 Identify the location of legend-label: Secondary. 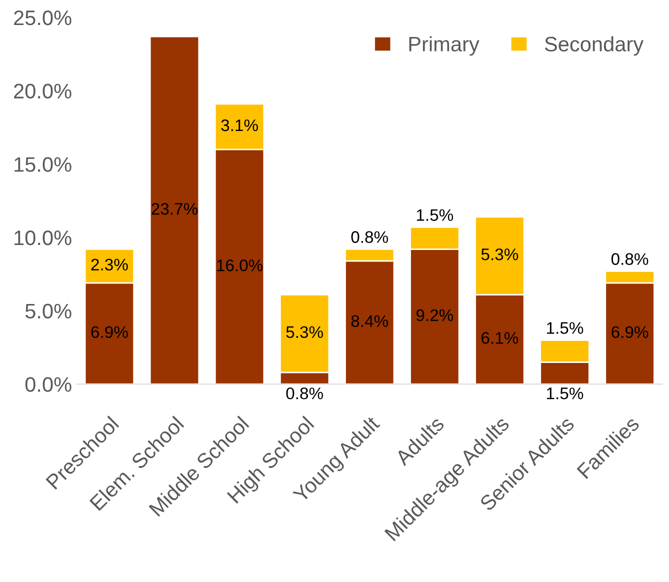
(594, 46).